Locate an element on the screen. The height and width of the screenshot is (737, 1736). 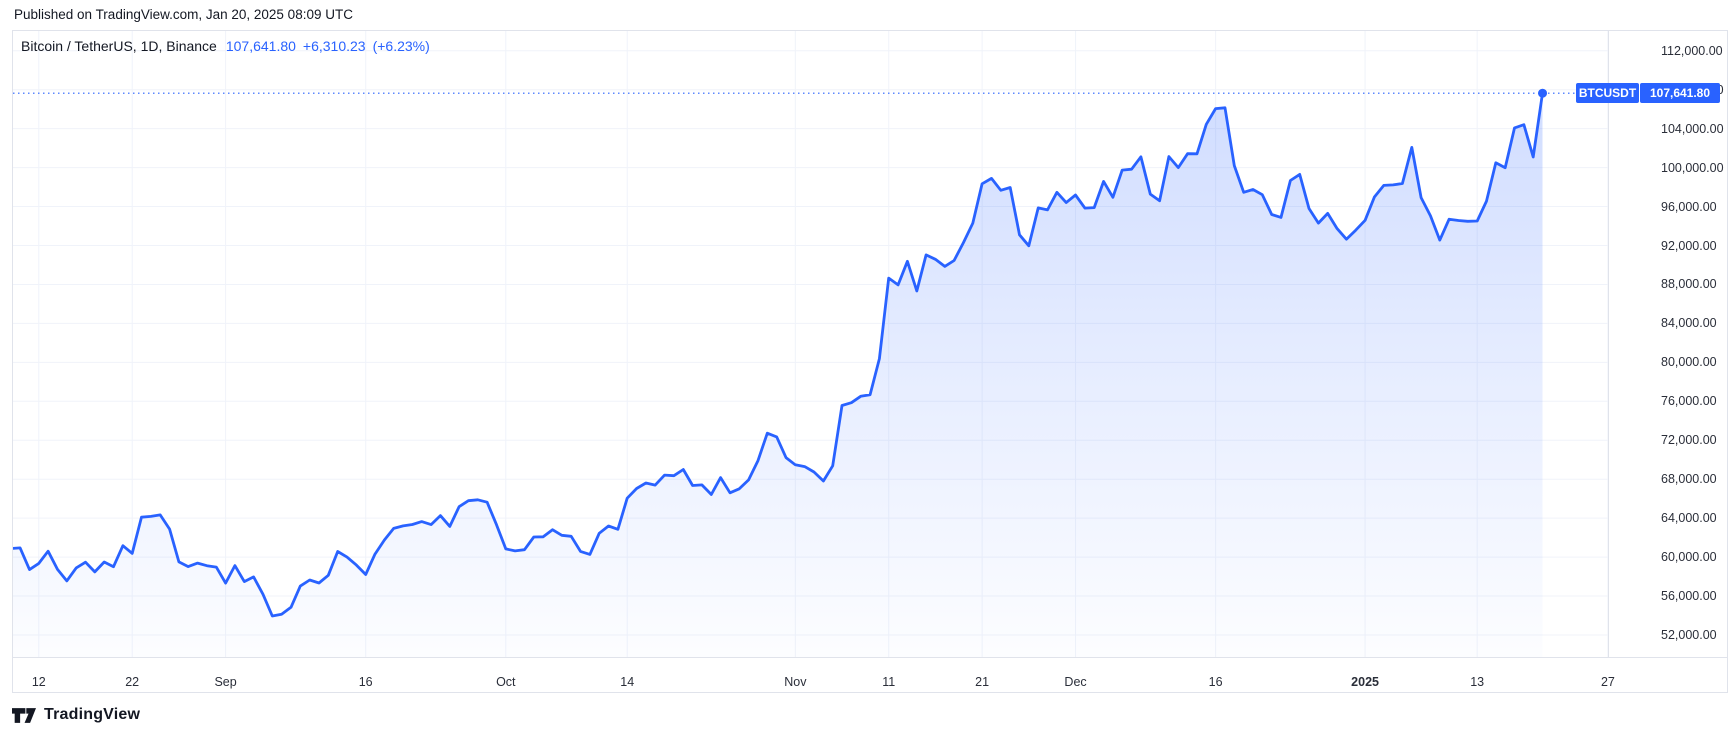
y-axis-label: 60,000.00 is located at coordinates (1689, 557).